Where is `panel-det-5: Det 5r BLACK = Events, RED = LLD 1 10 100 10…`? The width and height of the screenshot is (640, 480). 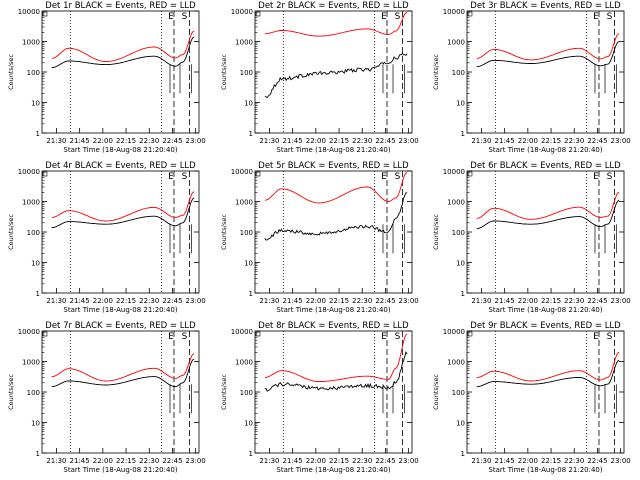 panel-det-5: Det 5r BLACK = Events, RED = LLD 1 10 100 10… is located at coordinates (319, 237).